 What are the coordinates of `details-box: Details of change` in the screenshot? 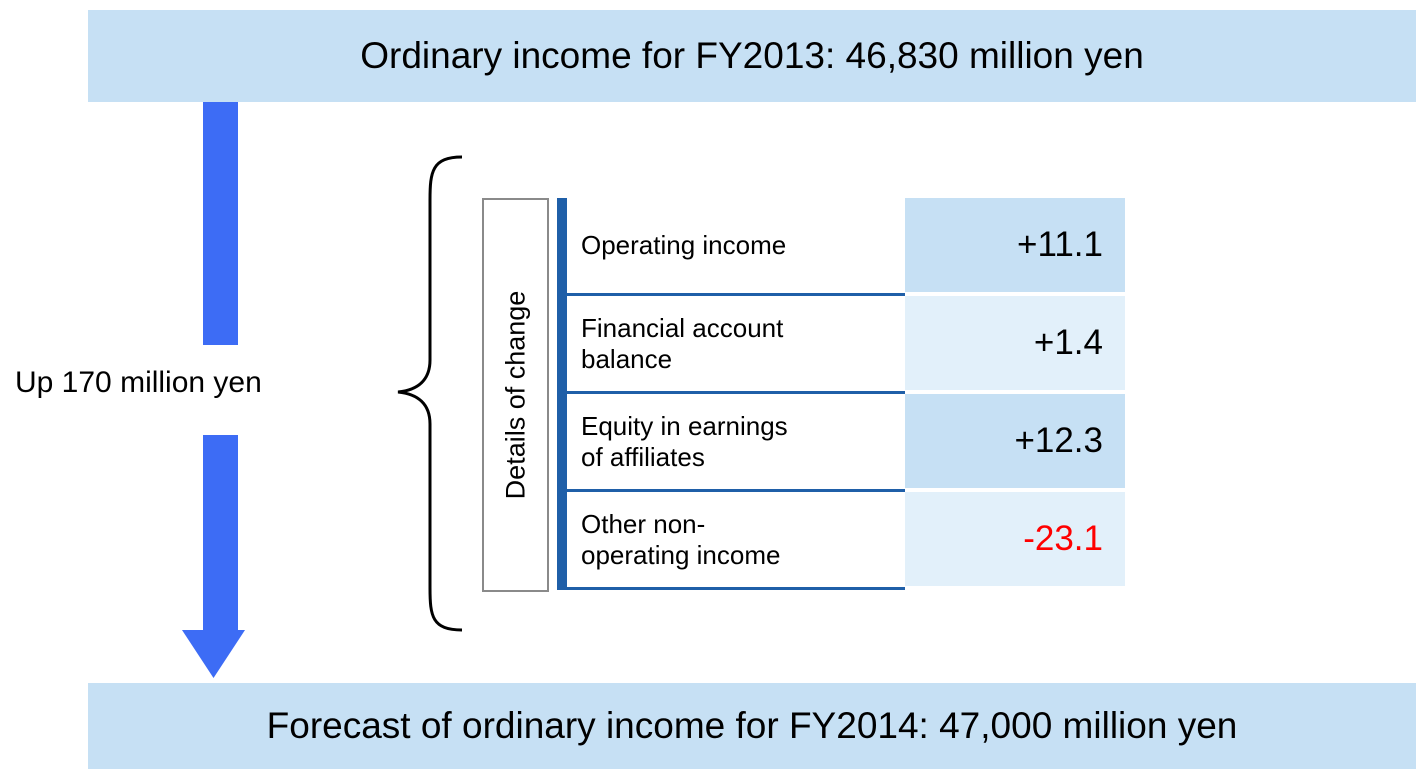 It's located at (515, 395).